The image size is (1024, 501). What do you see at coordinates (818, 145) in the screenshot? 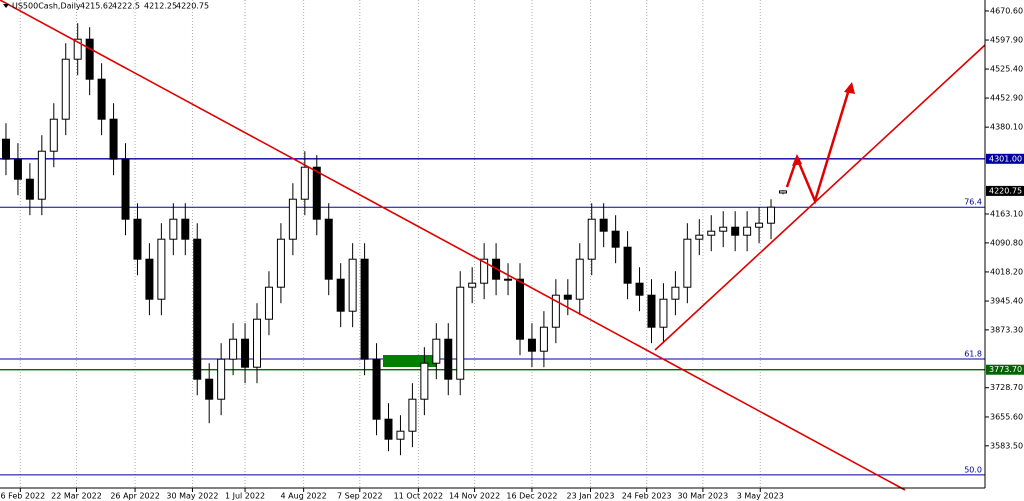
I see `projection-arrow` at bounding box center [818, 145].